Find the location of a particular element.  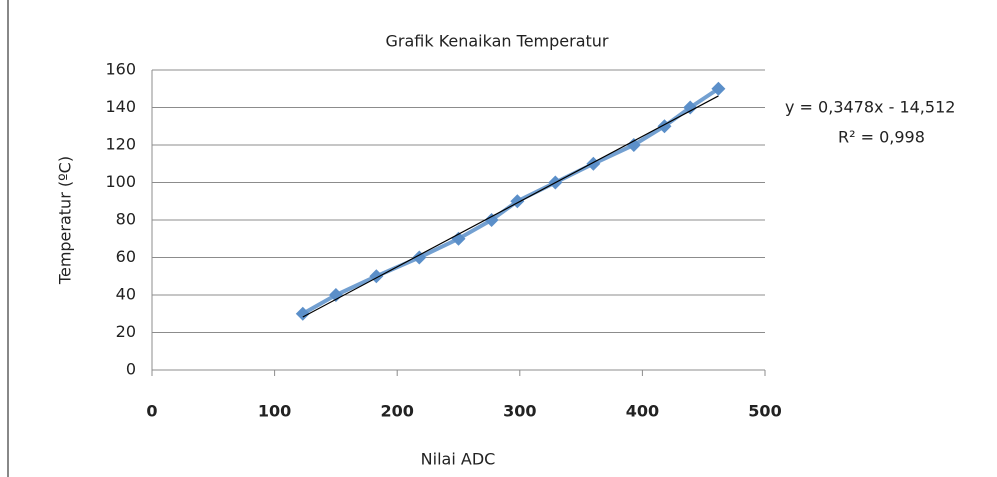

x-axis-label: Nilai ADC is located at coordinates (458, 459).